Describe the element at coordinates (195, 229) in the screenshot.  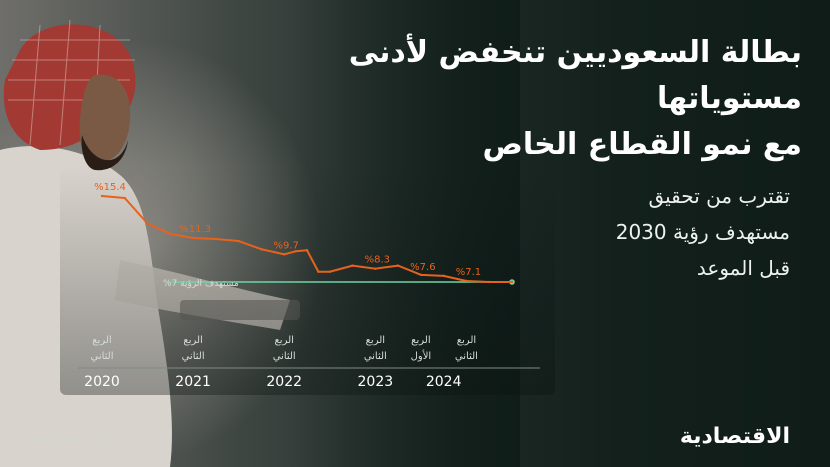
I see `data-label: %11.3` at that location.